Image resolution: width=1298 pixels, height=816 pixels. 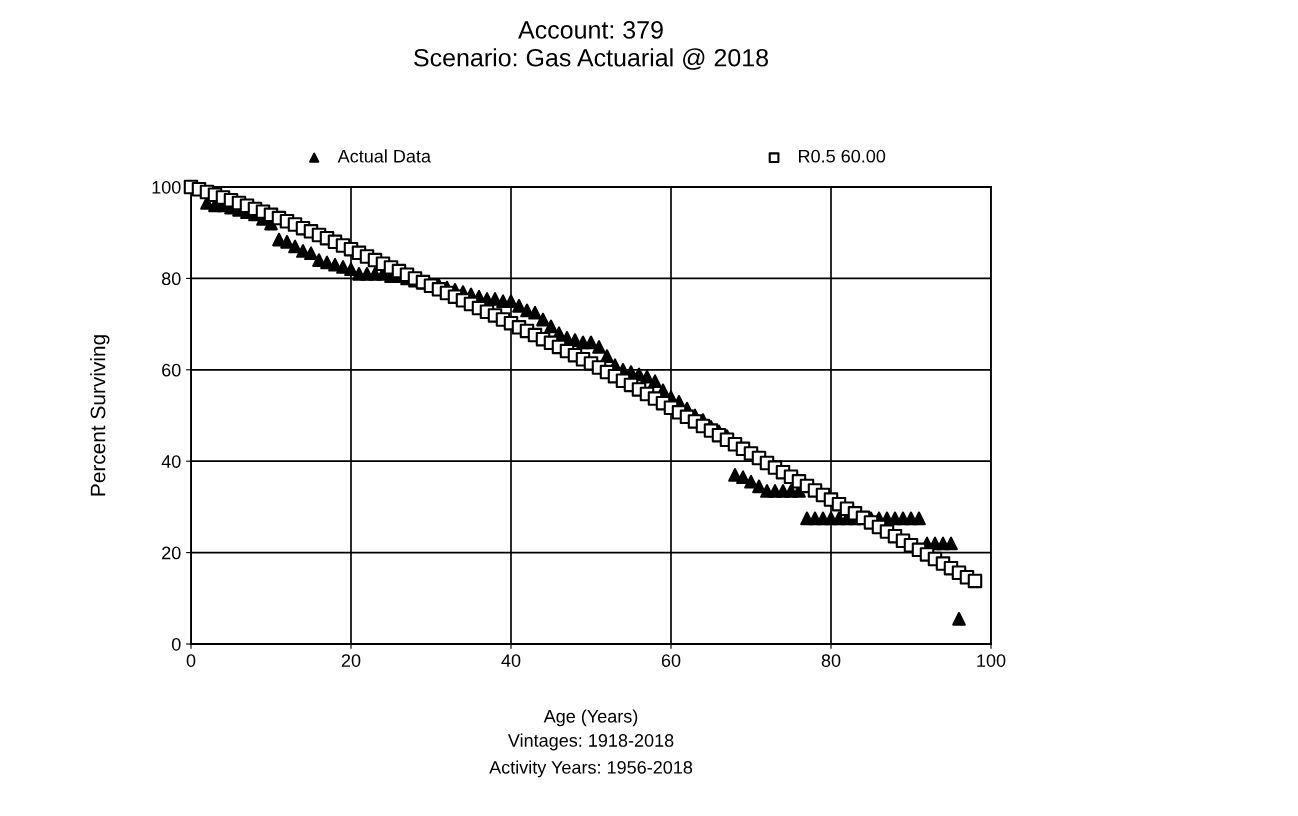 I want to click on y-tick-label: 20, so click(x=171, y=553).